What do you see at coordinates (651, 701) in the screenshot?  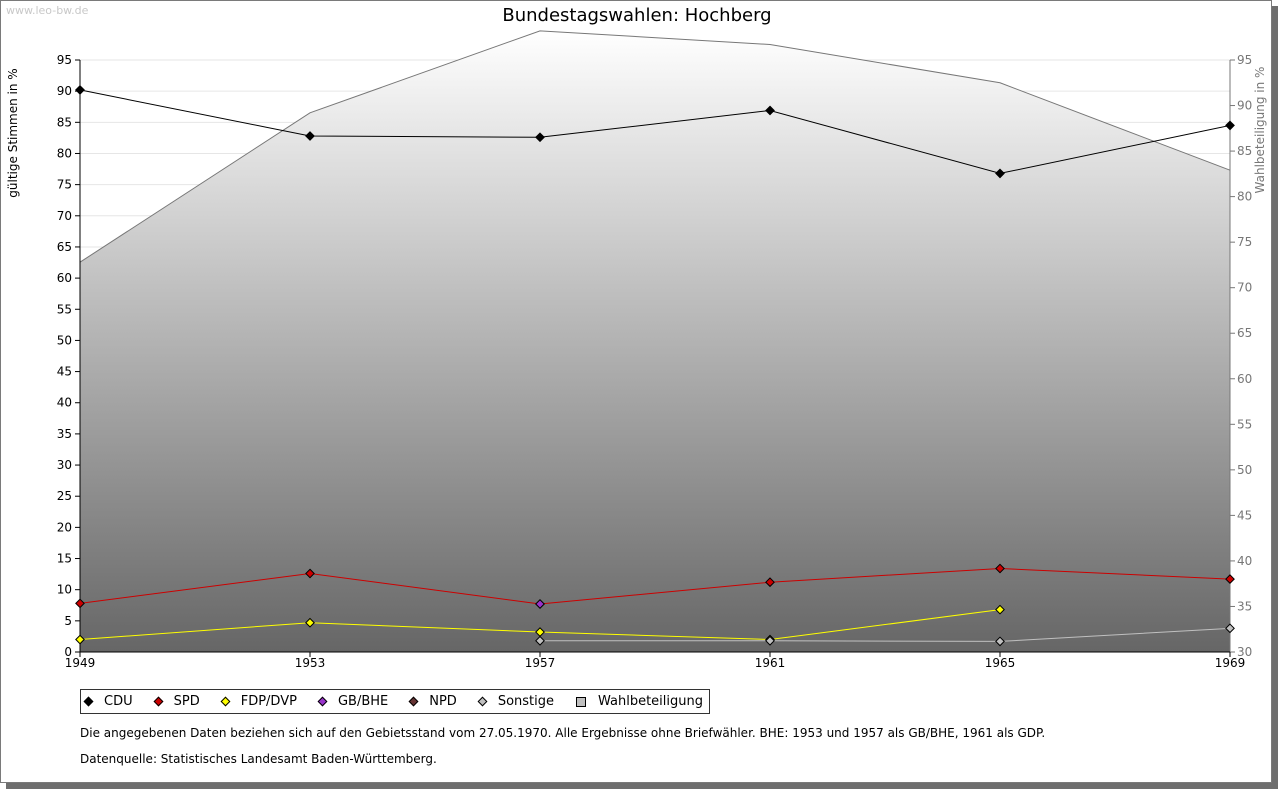 I see `legend-label: Wahlbeteiligung` at bounding box center [651, 701].